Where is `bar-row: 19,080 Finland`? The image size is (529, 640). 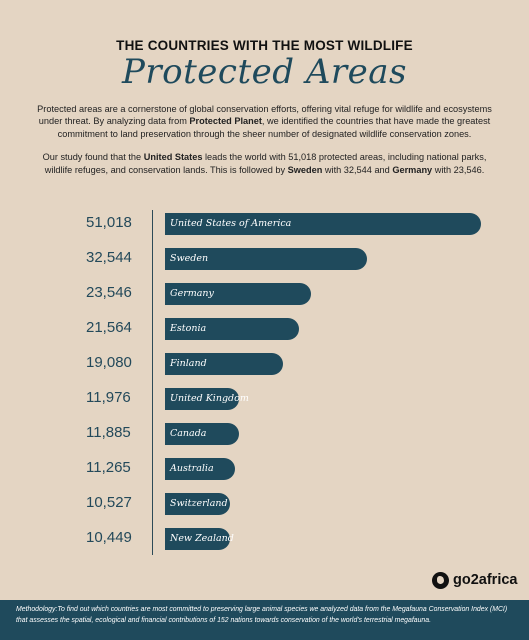 bar-row: 19,080 Finland is located at coordinates (264, 365).